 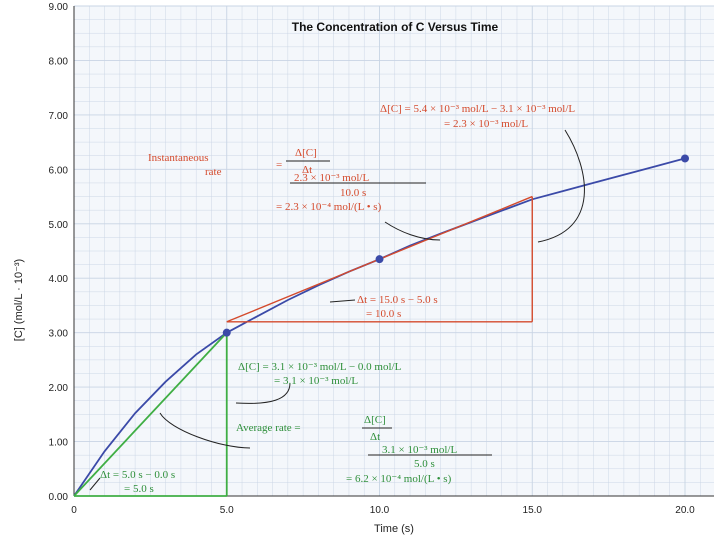 What do you see at coordinates (419, 450) in the screenshot?
I see `avg-val-numerator: 3.1 × 10⁻³ mol/L` at bounding box center [419, 450].